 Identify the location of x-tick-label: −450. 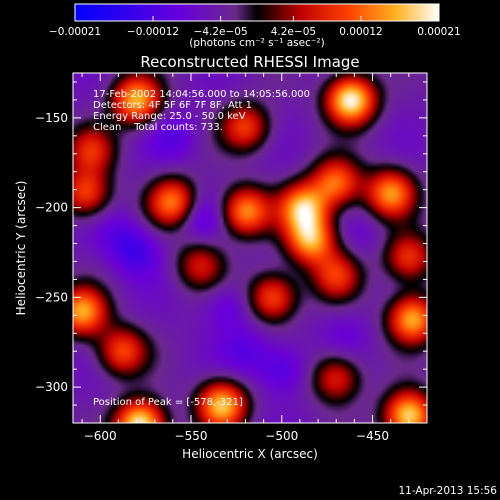
(372, 436).